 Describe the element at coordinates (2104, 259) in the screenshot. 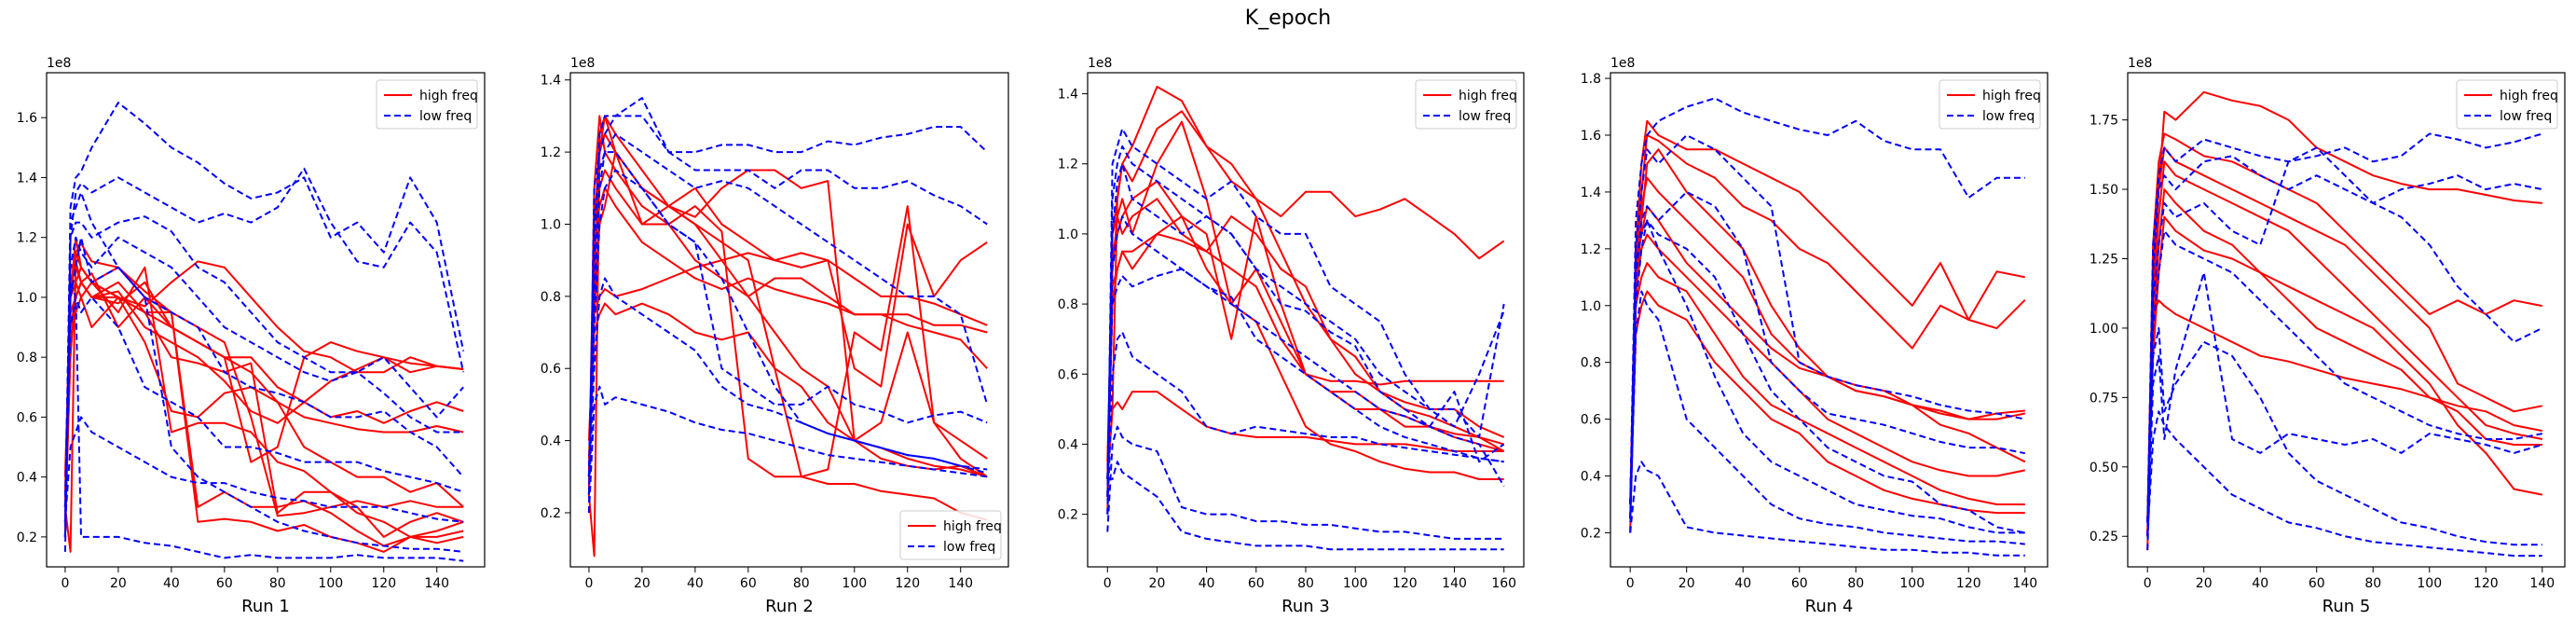

I see `y-tick-label: 1.25` at that location.